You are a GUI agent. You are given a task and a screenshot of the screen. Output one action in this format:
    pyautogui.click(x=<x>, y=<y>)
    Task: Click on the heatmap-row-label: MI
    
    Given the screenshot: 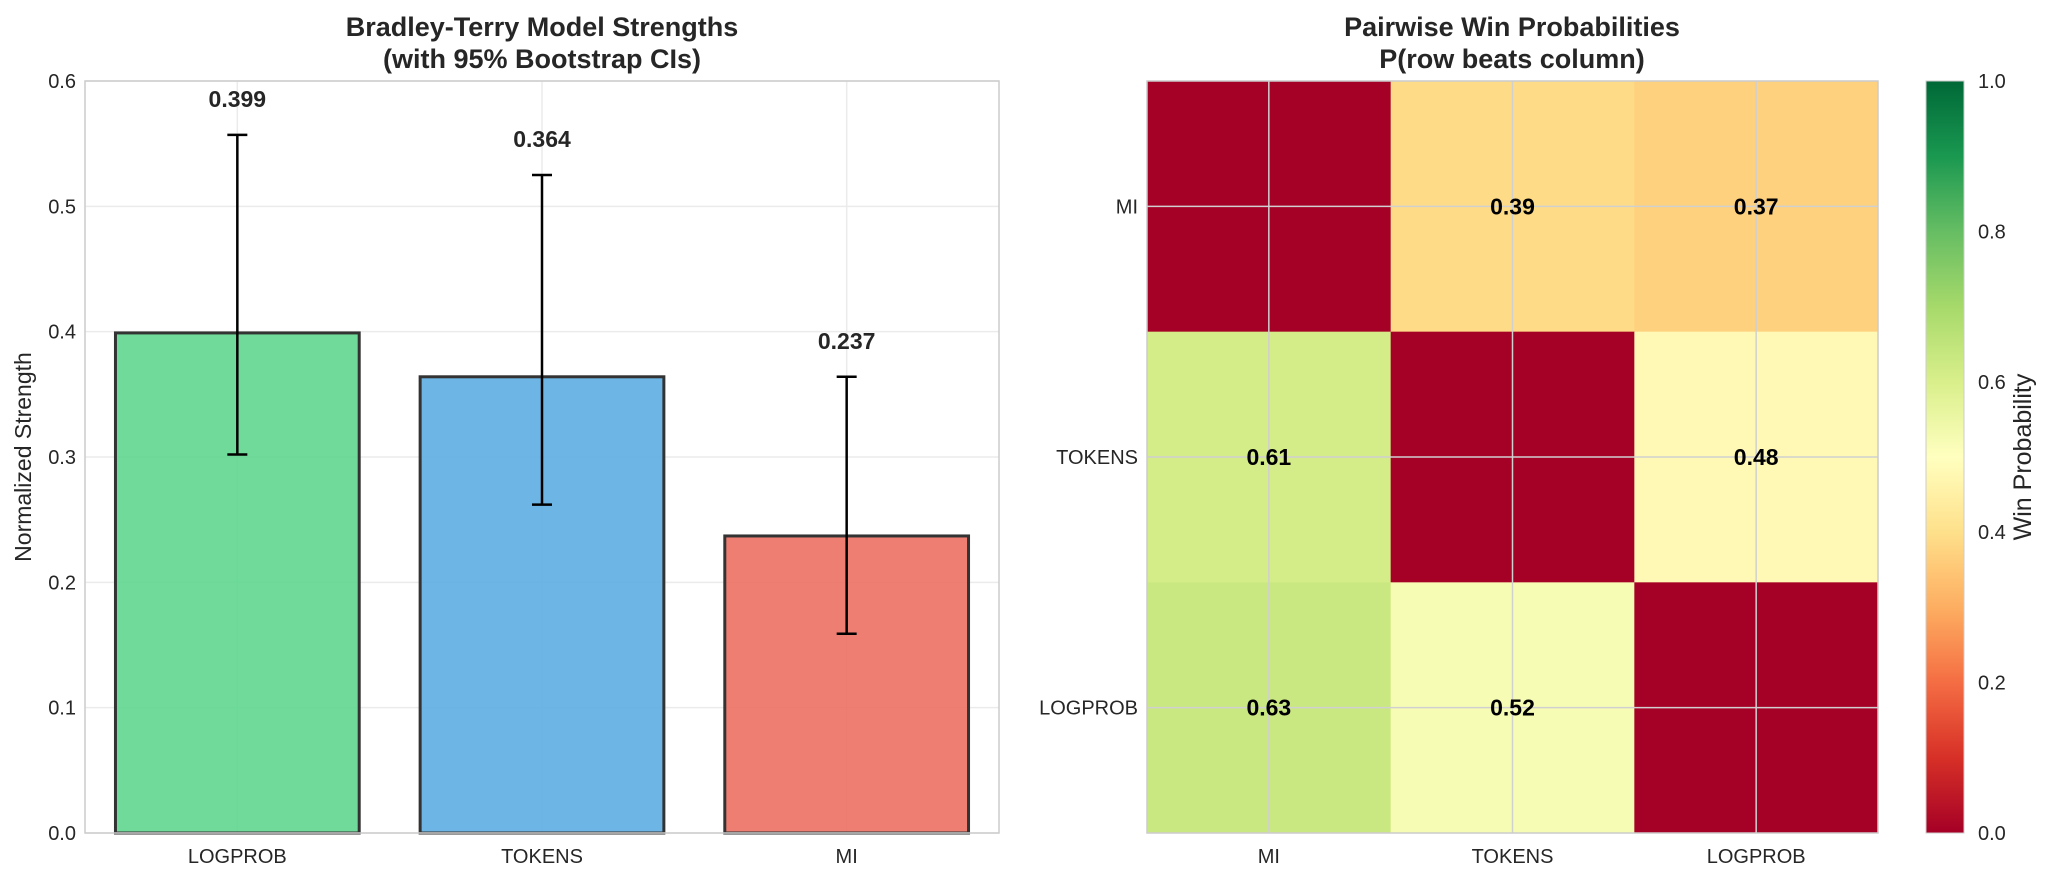 What is the action you would take?
    pyautogui.click(x=1127, y=207)
    